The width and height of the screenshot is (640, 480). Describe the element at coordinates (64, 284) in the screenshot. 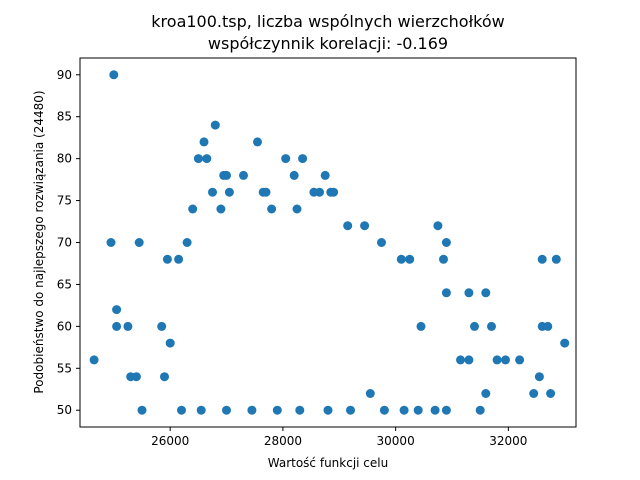

I see `y-tick-label: 65` at that location.